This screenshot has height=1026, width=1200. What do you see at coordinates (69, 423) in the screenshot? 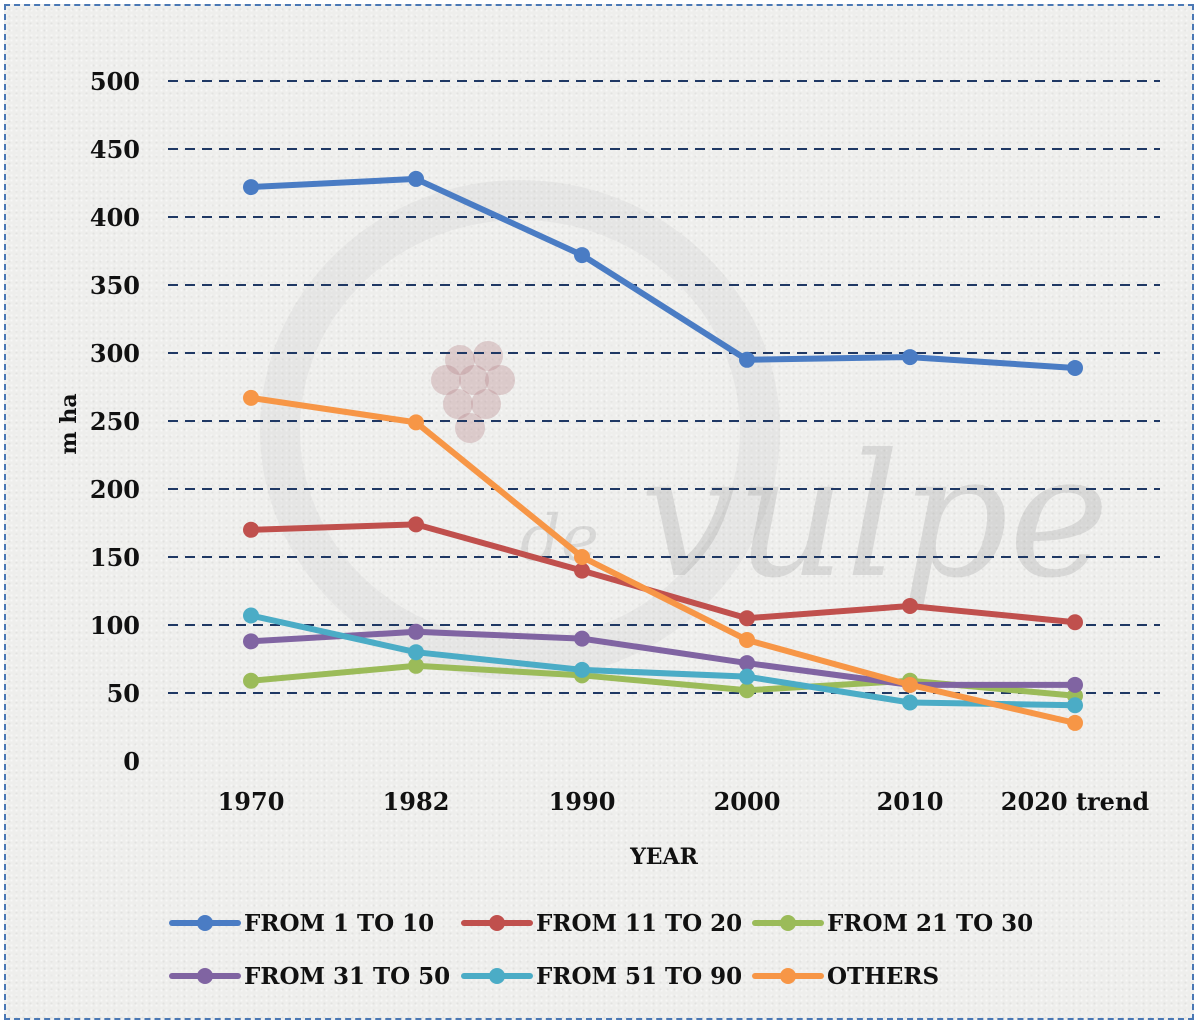
I see `y-axis-label: m ha` at bounding box center [69, 423].